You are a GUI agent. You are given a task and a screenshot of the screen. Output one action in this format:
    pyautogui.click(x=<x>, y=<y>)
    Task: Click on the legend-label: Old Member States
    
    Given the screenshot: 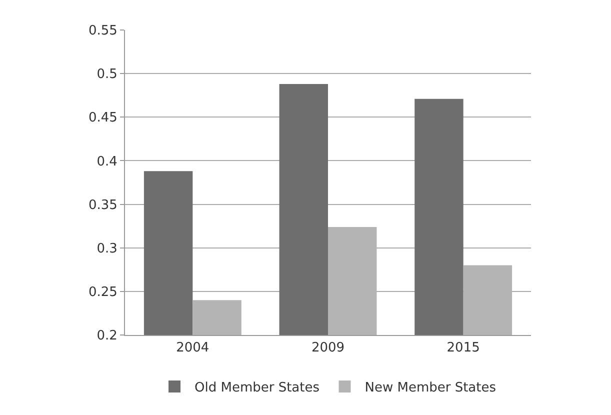 What is the action you would take?
    pyautogui.click(x=257, y=388)
    